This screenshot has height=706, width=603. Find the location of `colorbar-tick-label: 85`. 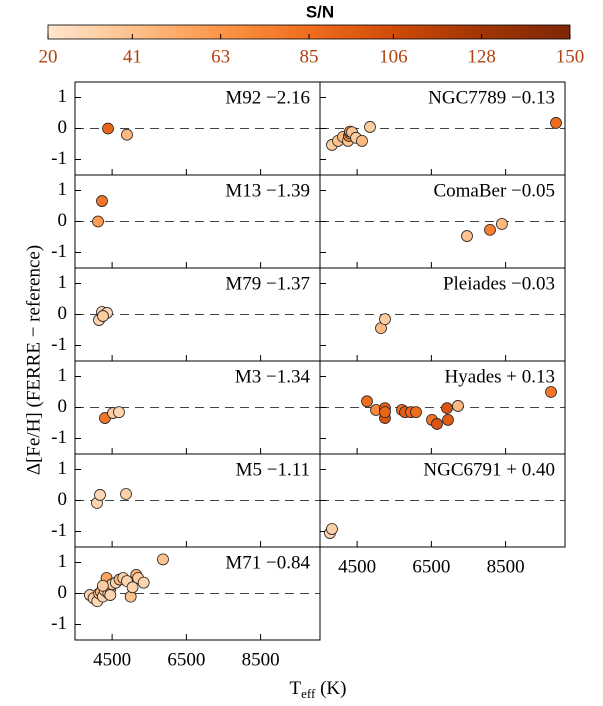

colorbar-tick-label: 85 is located at coordinates (309, 56).